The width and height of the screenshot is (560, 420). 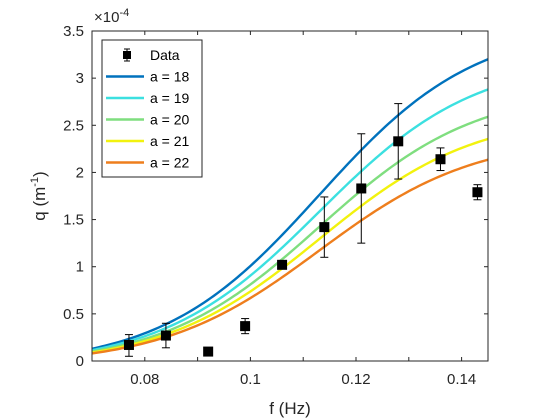 What do you see at coordinates (80, 78) in the screenshot?
I see `y-tick-label: 3` at bounding box center [80, 78].